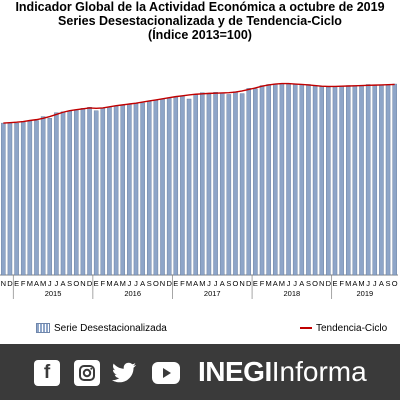 This screenshot has width=400, height=400. What do you see at coordinates (249, 283) in the screenshot?
I see `month-tick-2017-12: D` at bounding box center [249, 283].